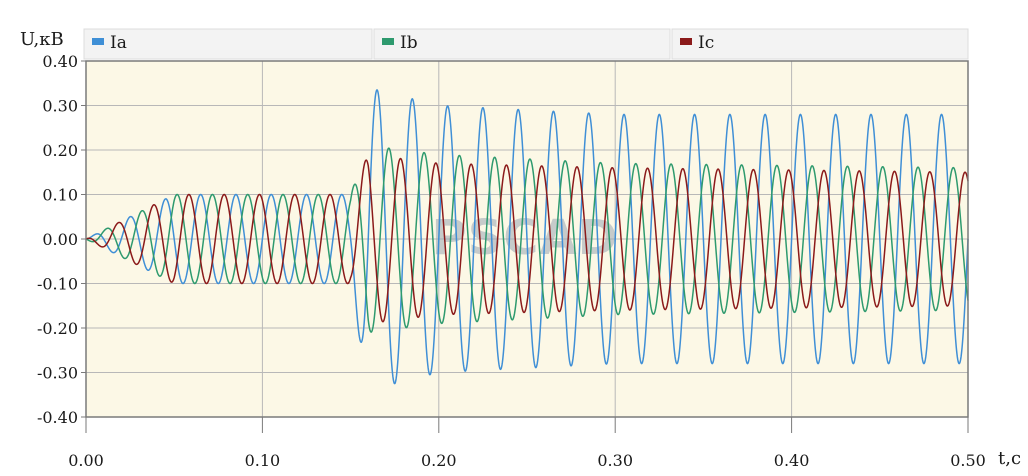 This screenshot has height=476, width=1028. I want to click on legend-label-ia: Ia, so click(118, 43).